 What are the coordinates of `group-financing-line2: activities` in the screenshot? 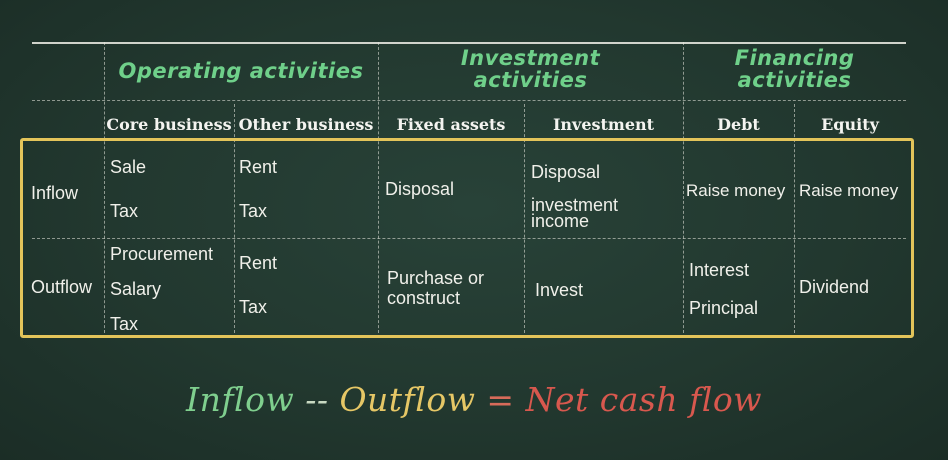 It's located at (794, 80).